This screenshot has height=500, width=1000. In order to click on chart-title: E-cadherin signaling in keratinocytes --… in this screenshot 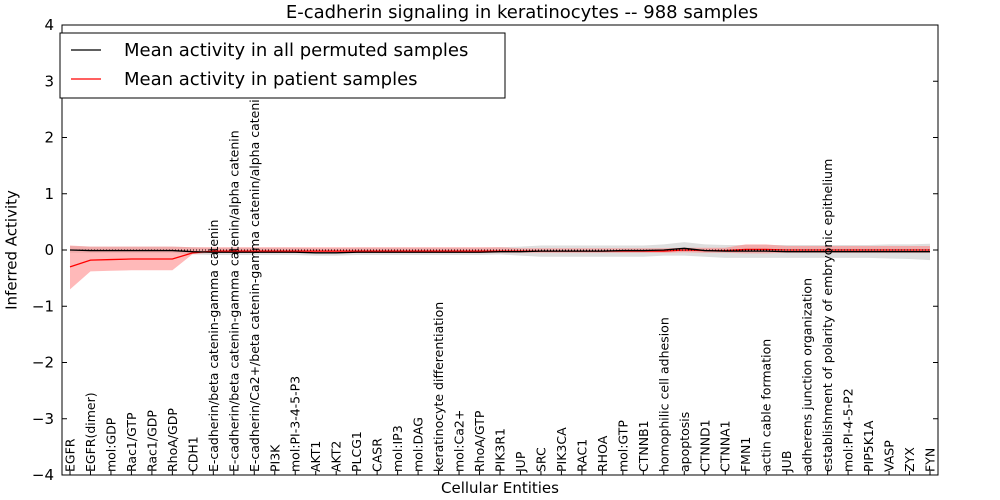, I will do `click(522, 12)`.